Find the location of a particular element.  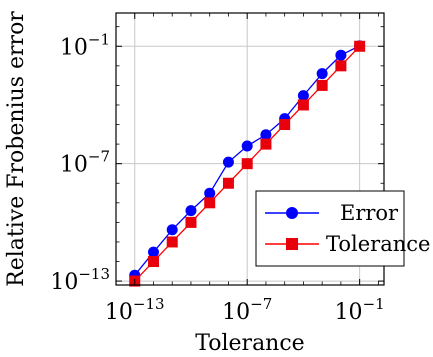

legend-tolerance-label: Tolerance is located at coordinates (378, 244).